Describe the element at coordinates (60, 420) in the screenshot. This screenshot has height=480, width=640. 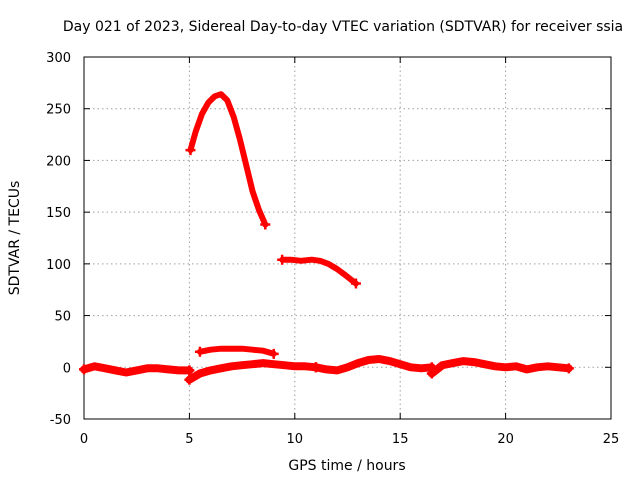
I see `y-tick-label: -50` at that location.